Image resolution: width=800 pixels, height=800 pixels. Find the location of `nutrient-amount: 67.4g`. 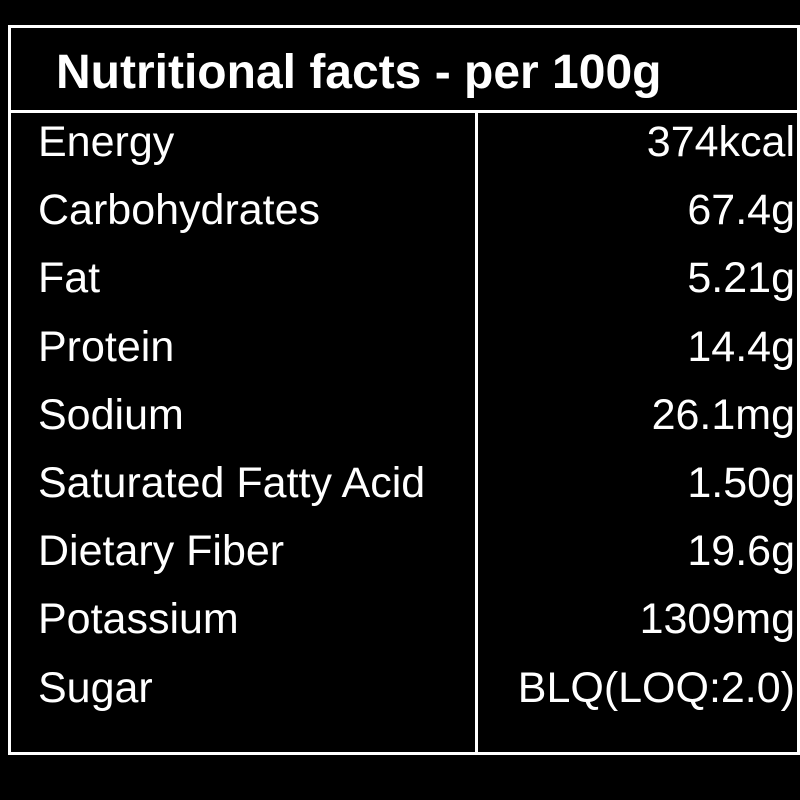

nutrient-amount: 67.4g is located at coordinates (741, 210).